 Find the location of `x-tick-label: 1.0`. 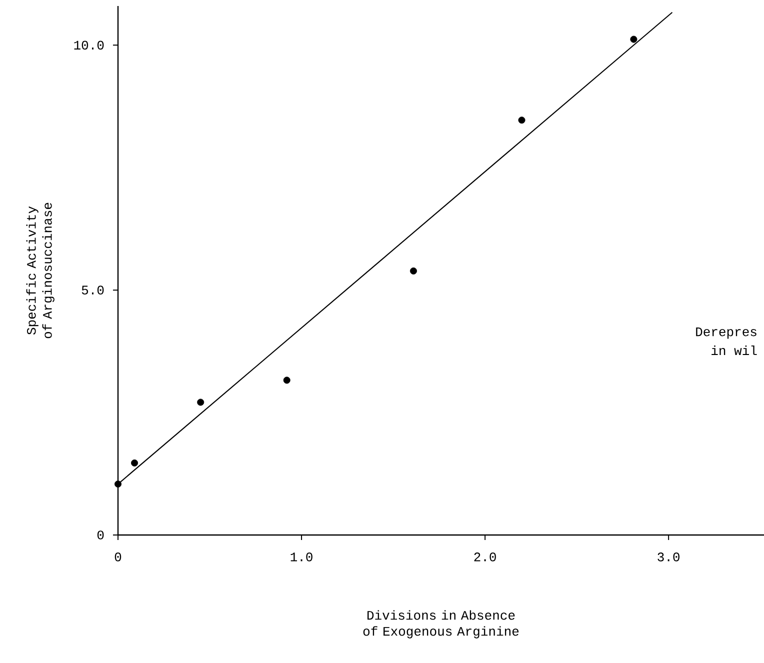

x-tick-label: 1.0 is located at coordinates (301, 557).